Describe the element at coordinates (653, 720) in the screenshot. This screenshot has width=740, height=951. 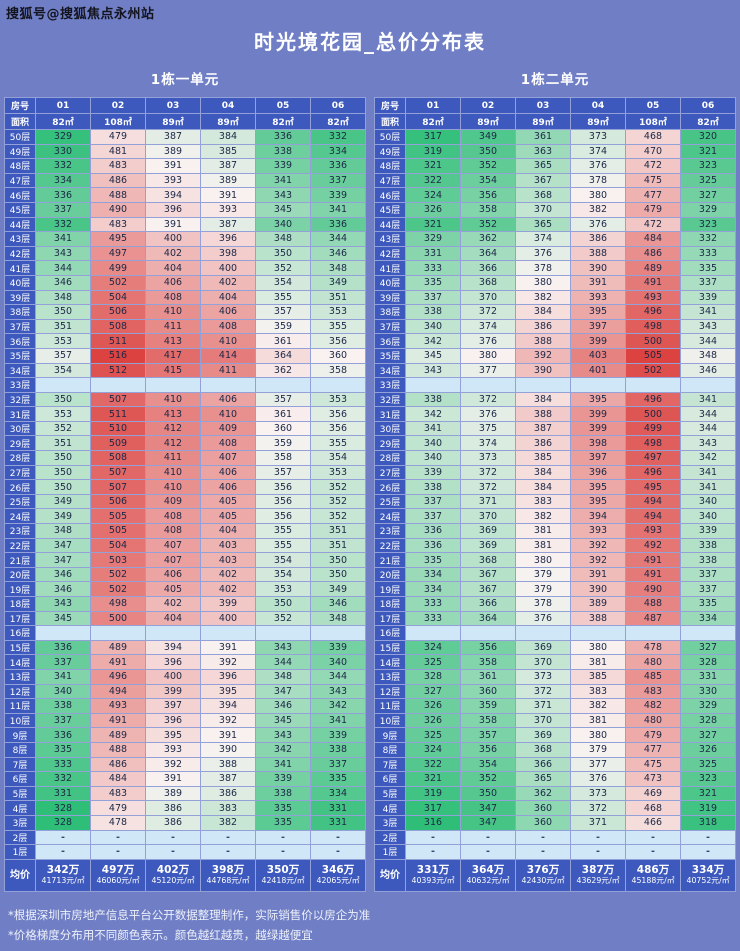
I see `price-cell: 480` at that location.